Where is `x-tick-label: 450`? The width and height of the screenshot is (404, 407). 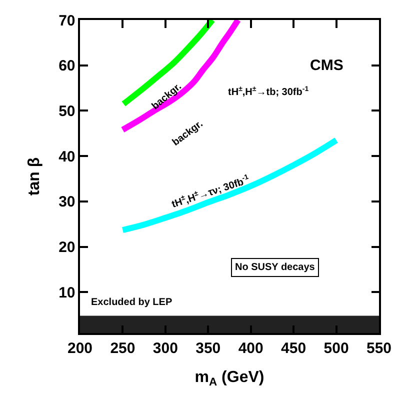
x-tick-label: 450 is located at coordinates (293, 348).